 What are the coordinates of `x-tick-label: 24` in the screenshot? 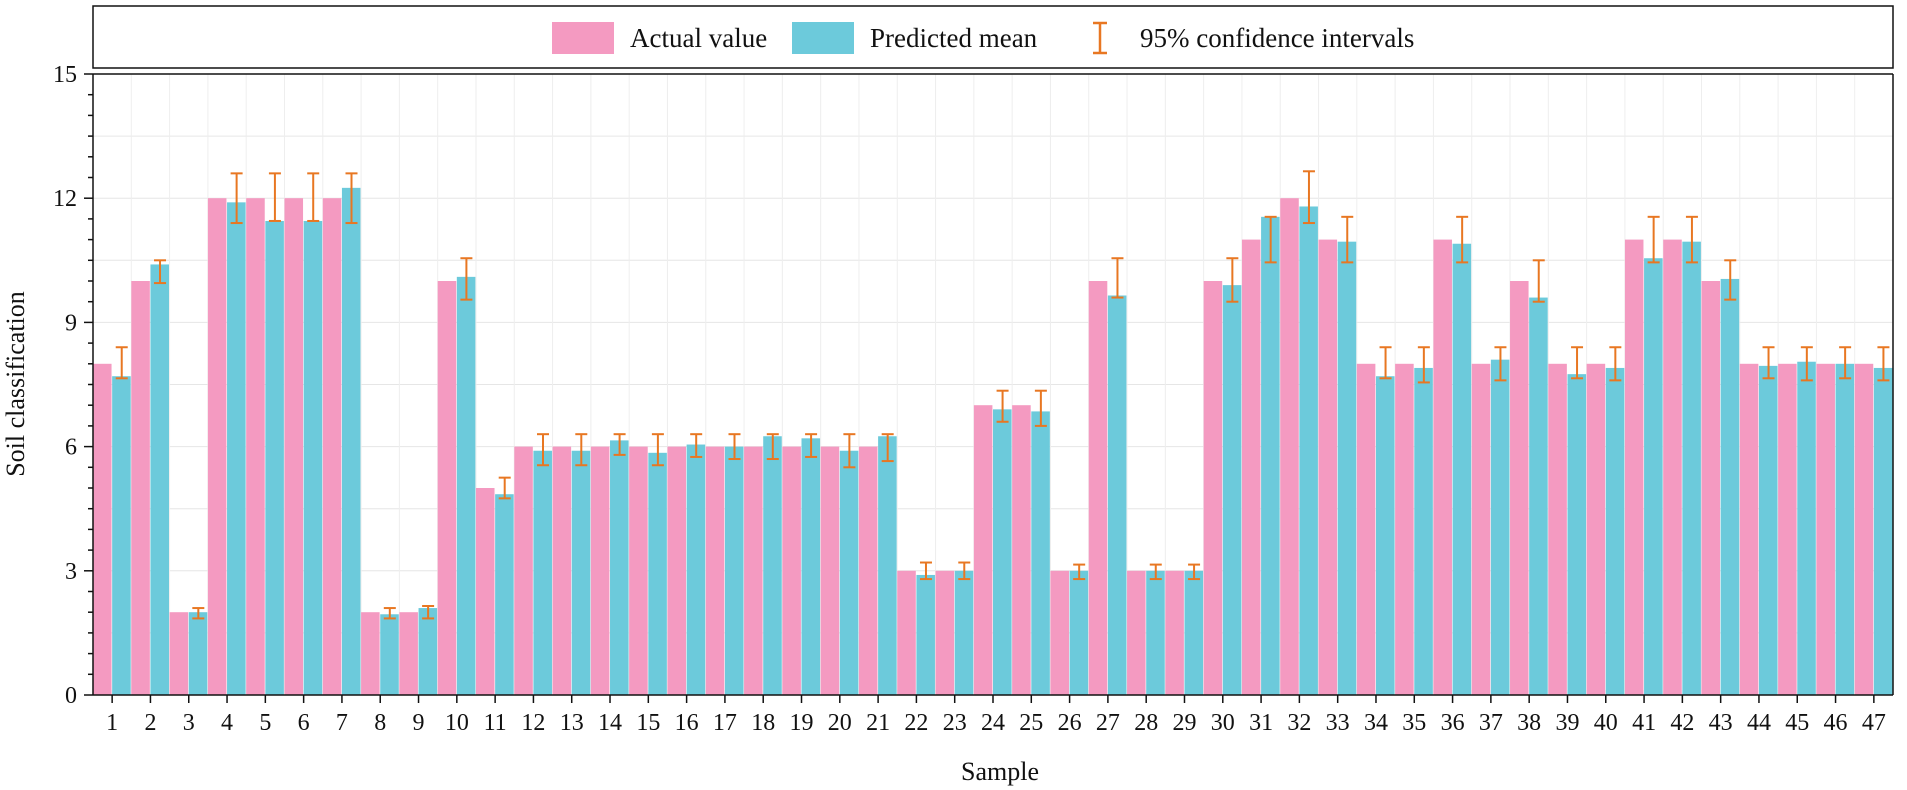 It's located at (993, 723).